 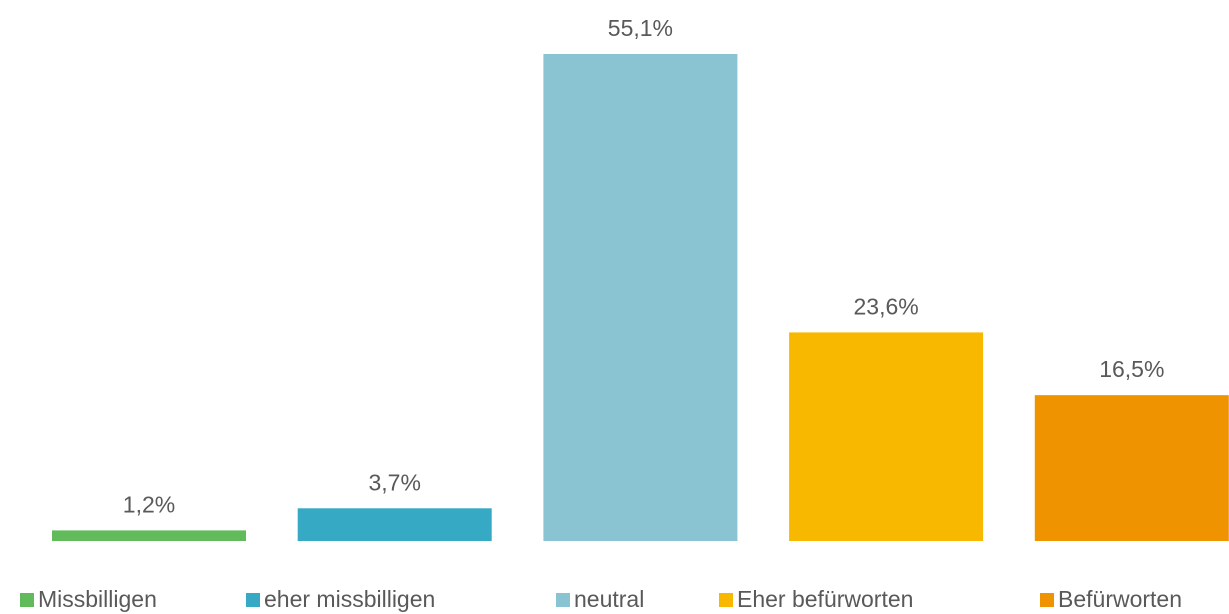 What do you see at coordinates (349, 599) in the screenshot?
I see `legend-label: eher missbilligen` at bounding box center [349, 599].